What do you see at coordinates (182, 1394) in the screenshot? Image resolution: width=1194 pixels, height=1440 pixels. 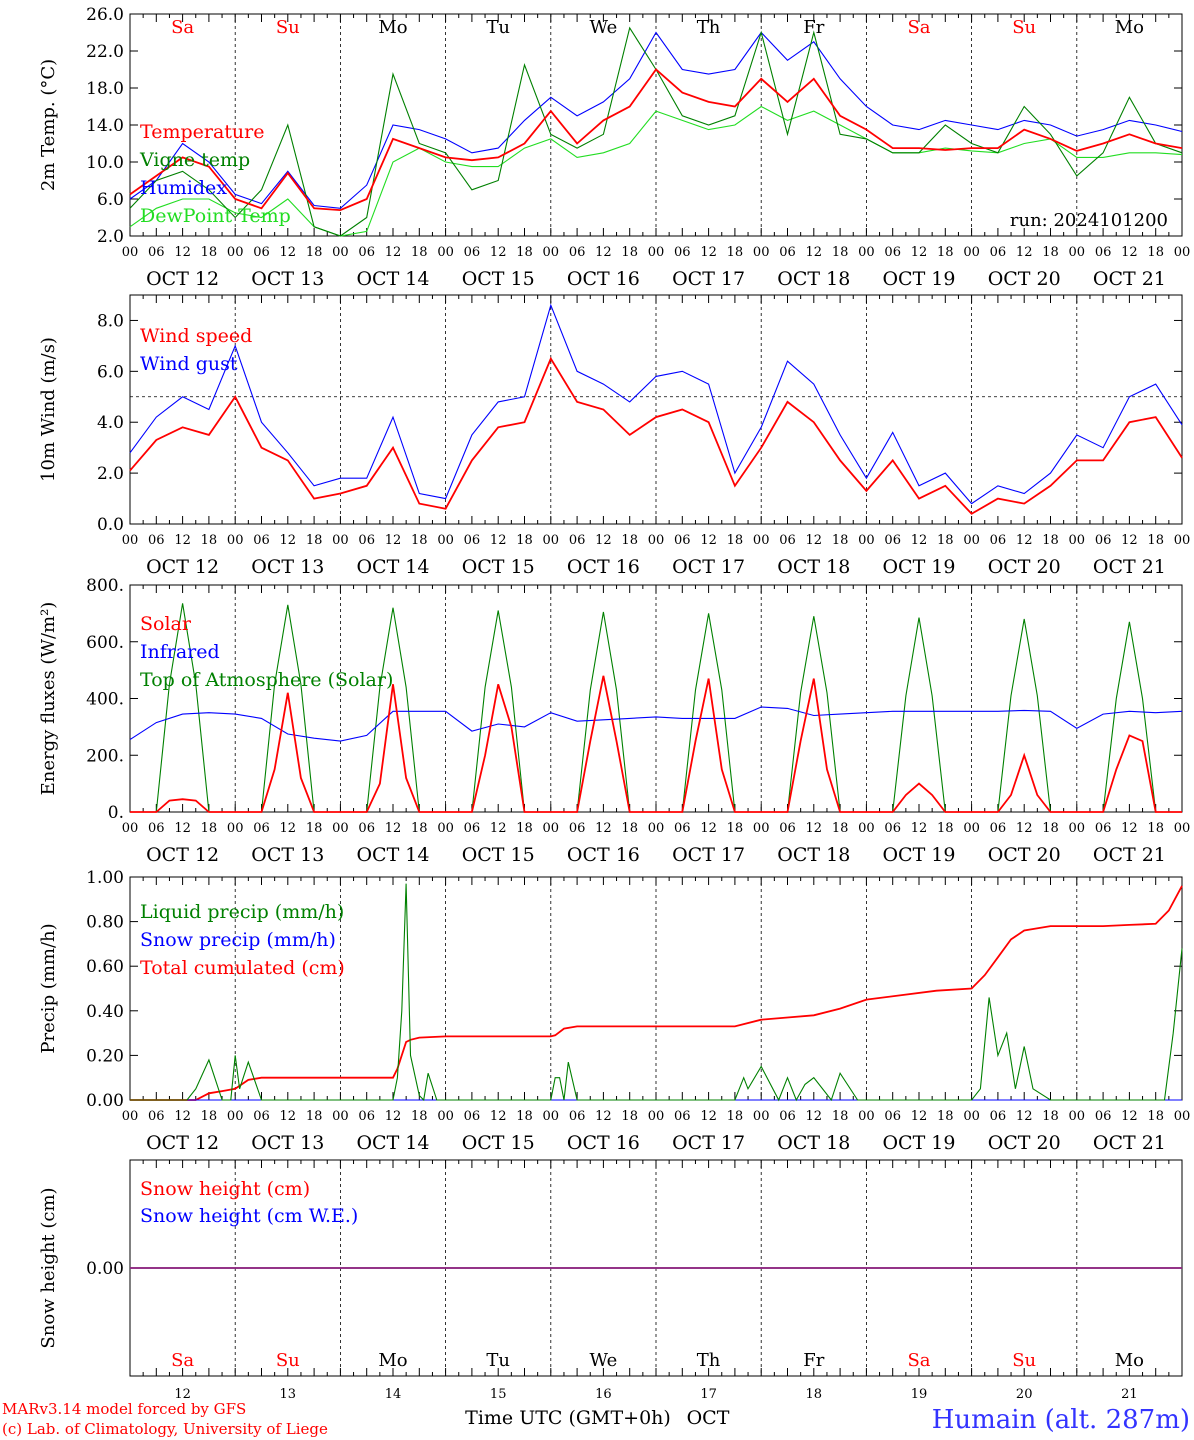 I see `day-number-label: 12` at bounding box center [182, 1394].